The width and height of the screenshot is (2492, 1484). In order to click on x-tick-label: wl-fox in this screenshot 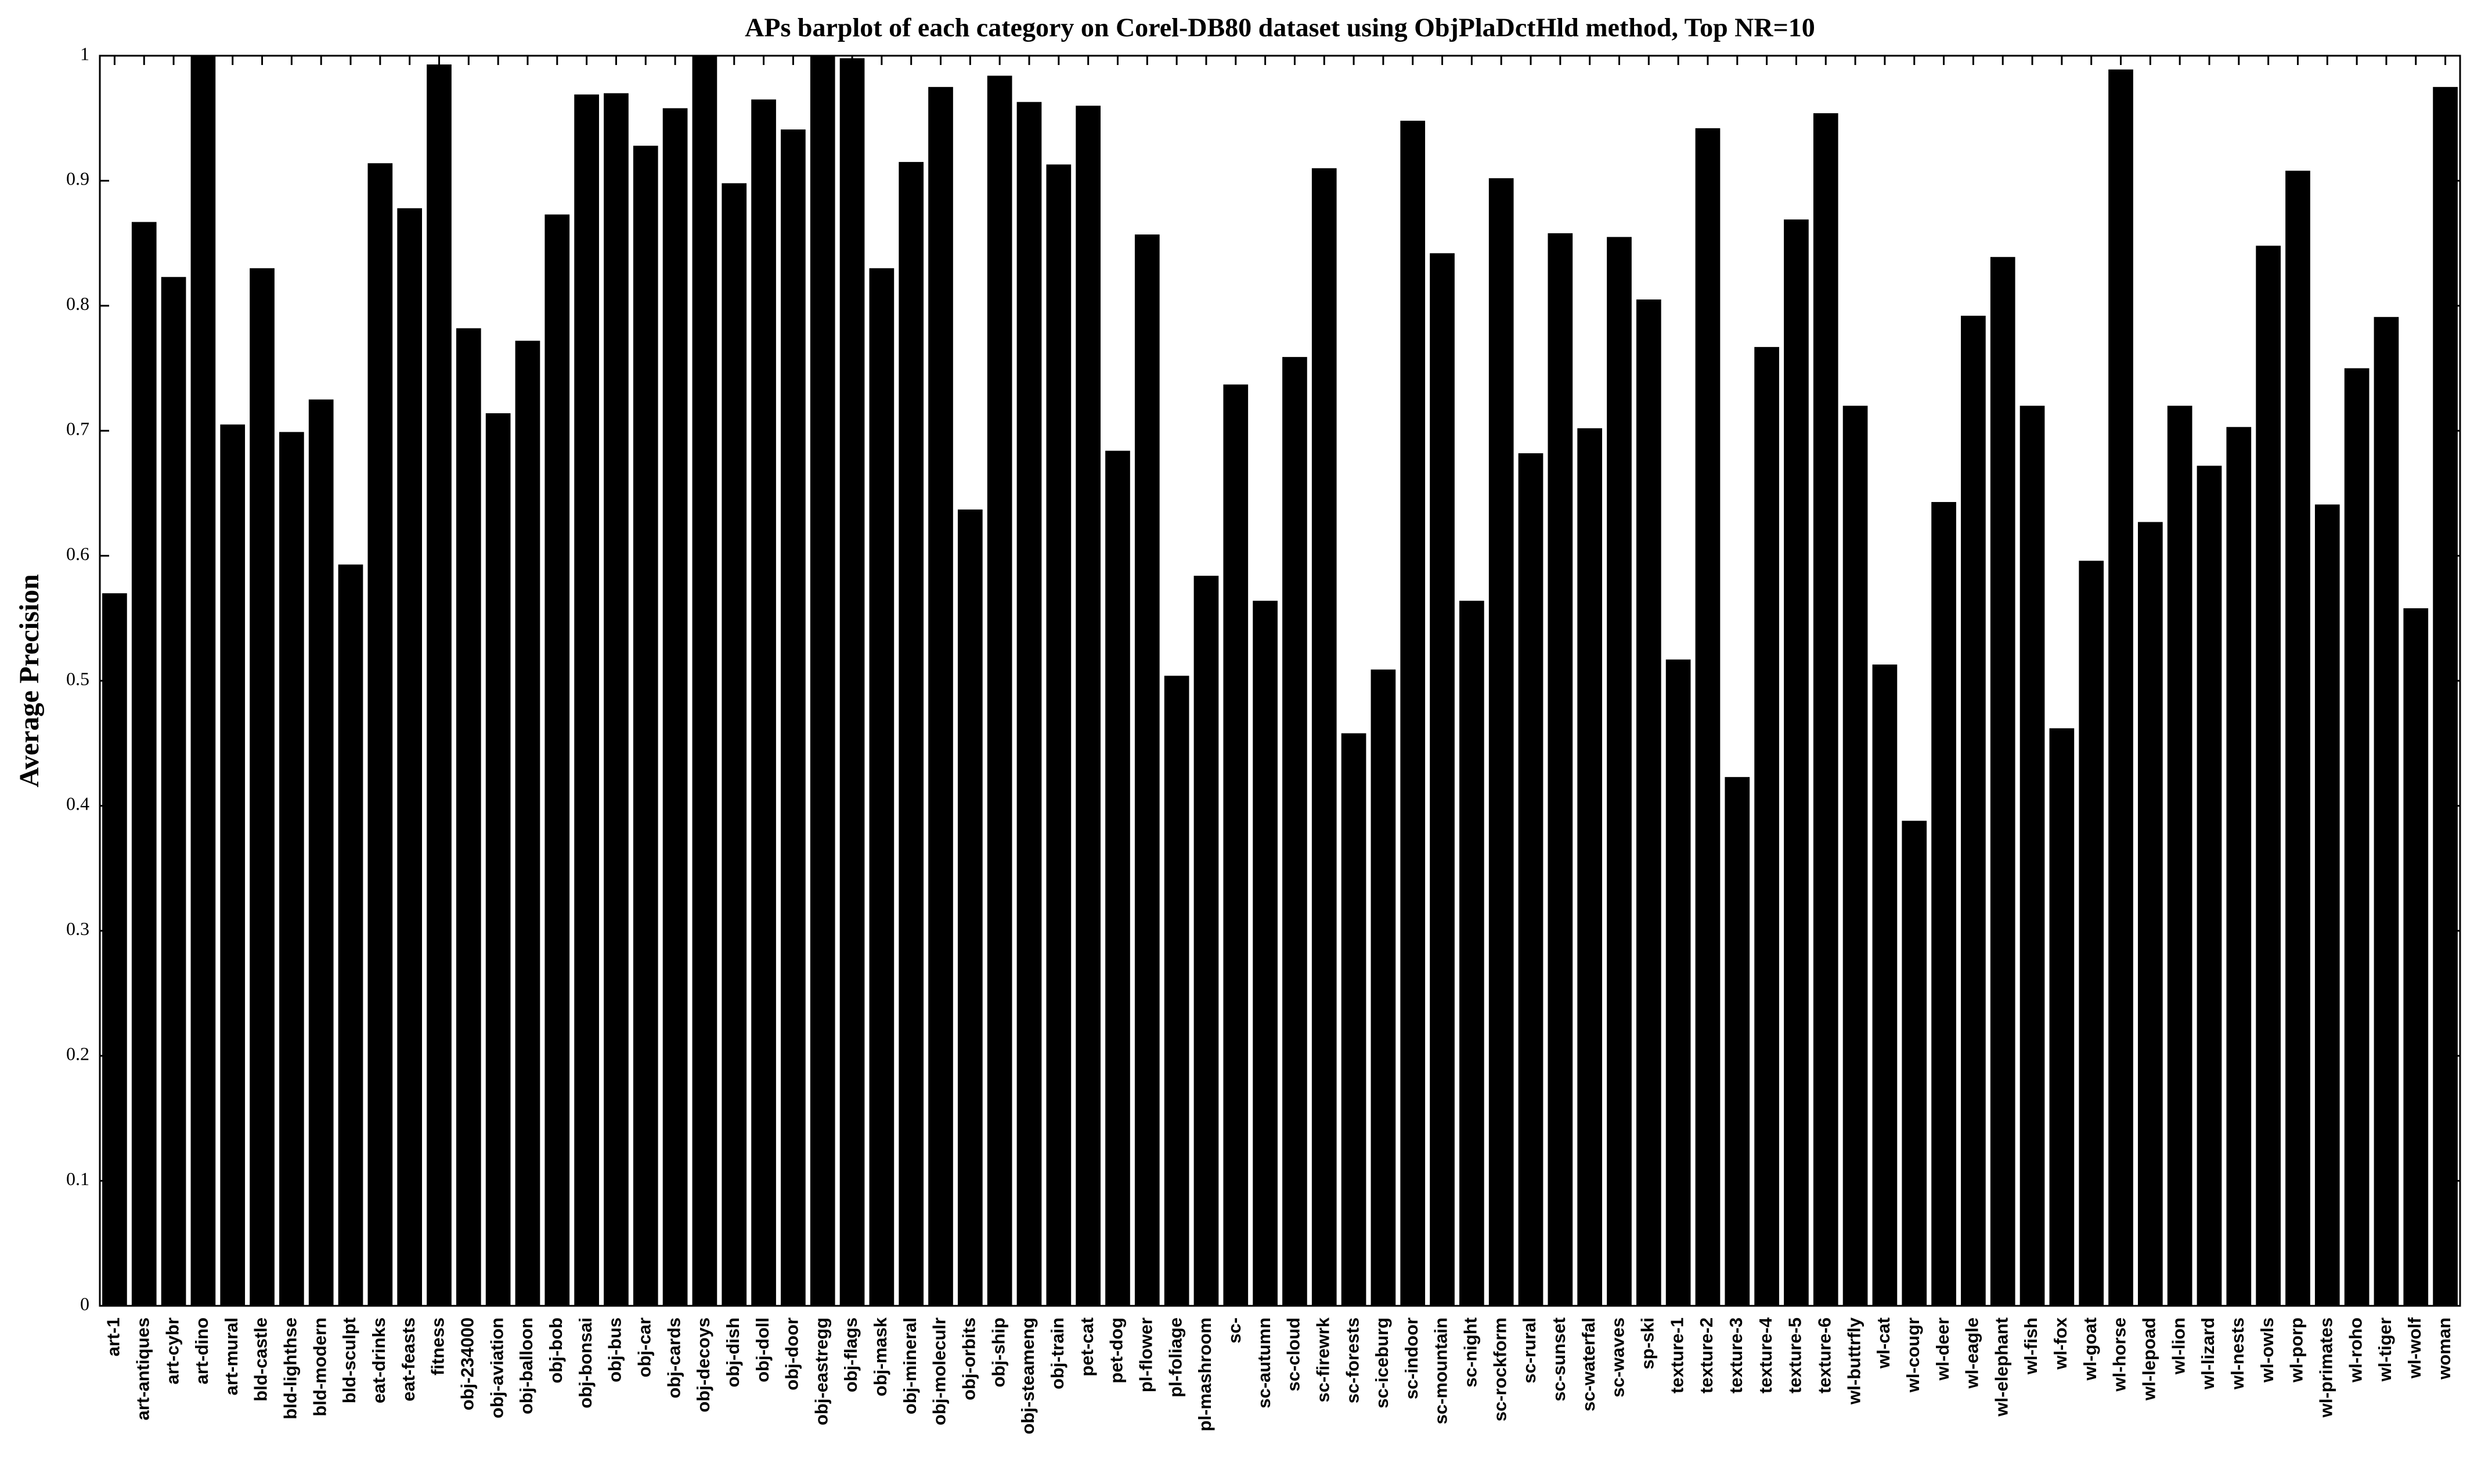, I will do `click(2060, 1343)`.